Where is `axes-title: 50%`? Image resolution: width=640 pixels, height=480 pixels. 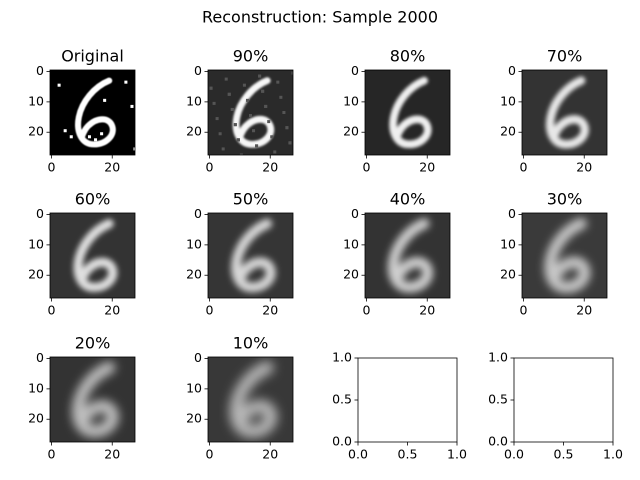
axes-title: 50% is located at coordinates (251, 199).